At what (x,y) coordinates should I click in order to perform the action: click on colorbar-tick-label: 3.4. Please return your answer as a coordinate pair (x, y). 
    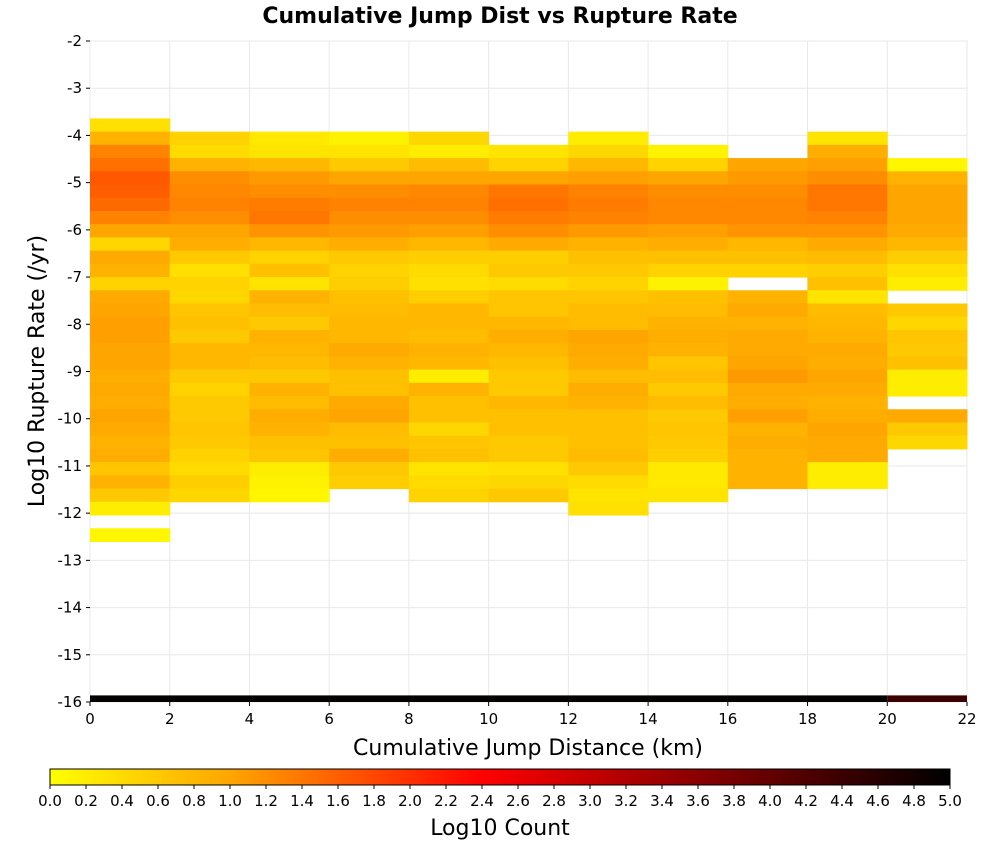
    Looking at the image, I should click on (662, 801).